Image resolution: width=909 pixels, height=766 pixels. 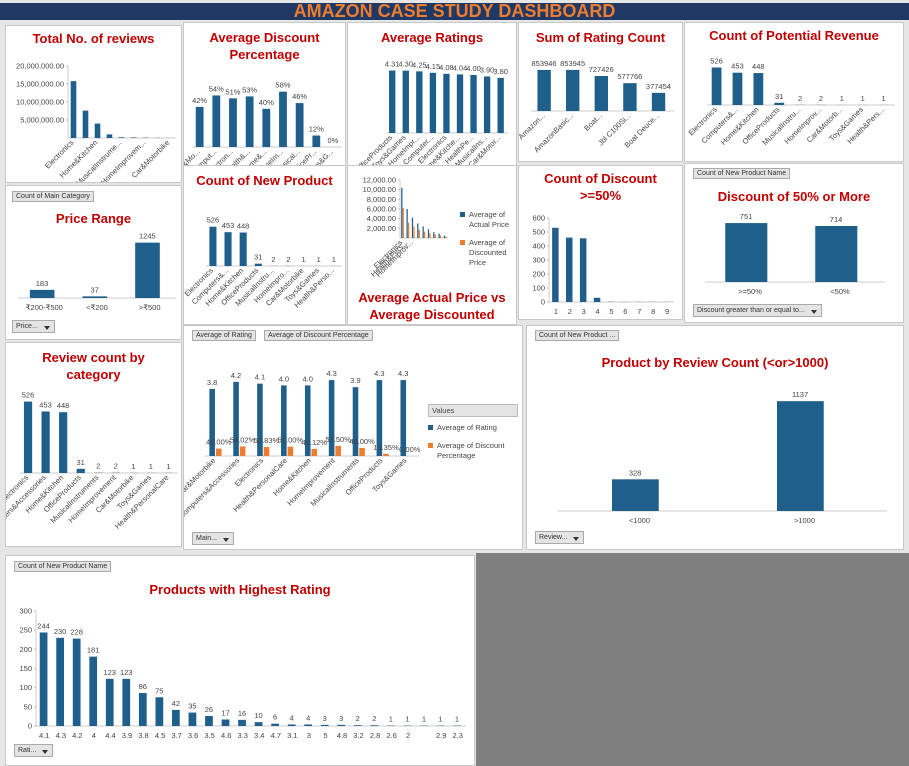 What do you see at coordinates (487, 220) in the screenshot?
I see `legend-item: Average of Actual Price` at bounding box center [487, 220].